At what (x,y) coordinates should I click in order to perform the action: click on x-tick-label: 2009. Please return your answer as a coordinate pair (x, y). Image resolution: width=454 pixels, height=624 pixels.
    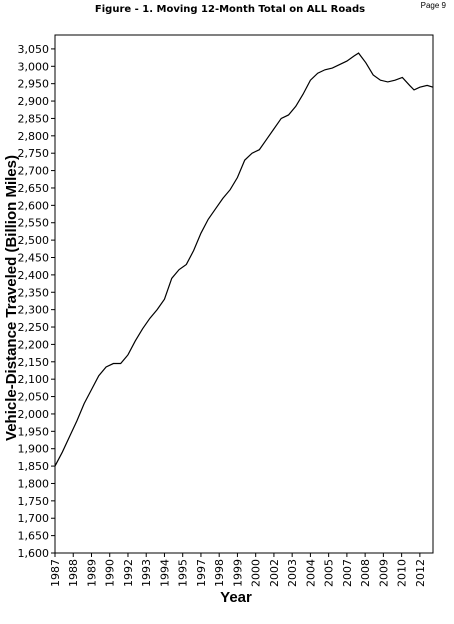
    Looking at the image, I should click on (383, 573).